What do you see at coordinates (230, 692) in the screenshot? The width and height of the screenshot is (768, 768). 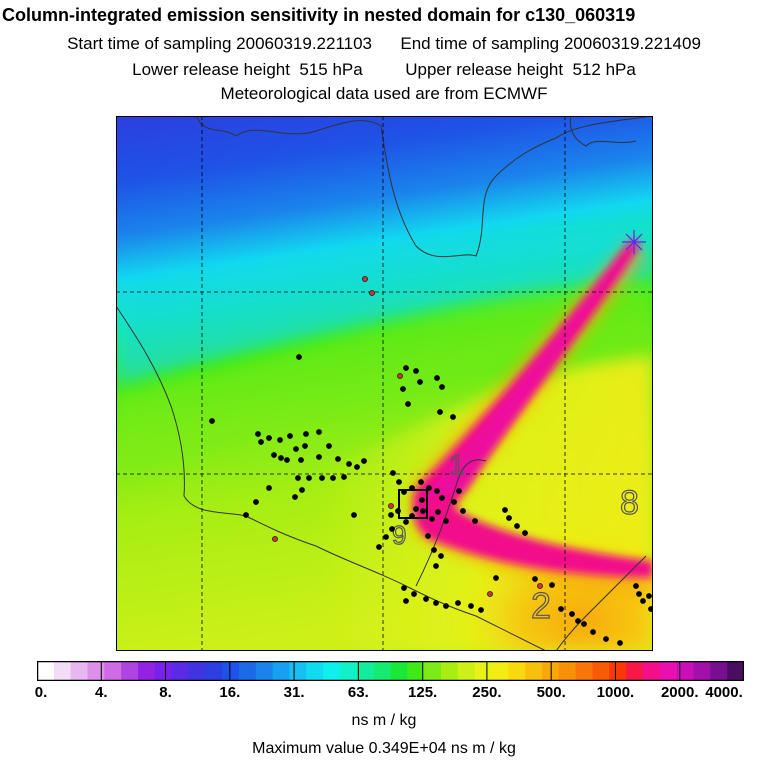 I see `colorbar-tick-label: 16.` at bounding box center [230, 692].